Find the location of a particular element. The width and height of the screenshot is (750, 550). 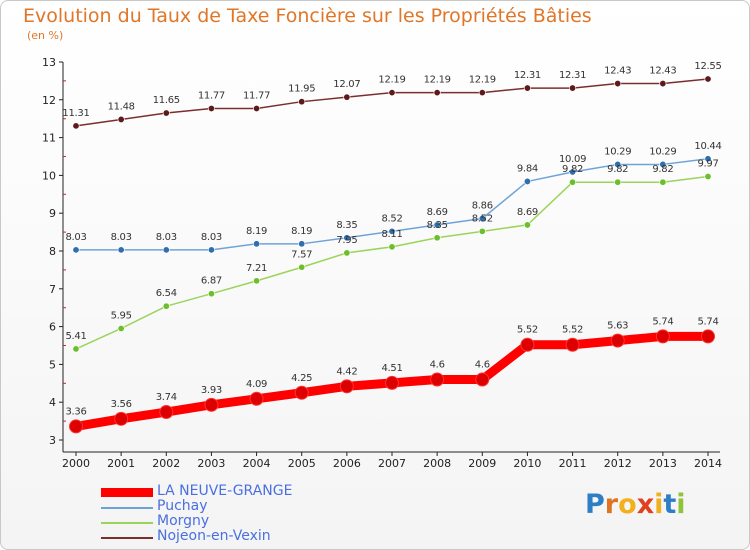

data-label: 6.87 is located at coordinates (211, 281).